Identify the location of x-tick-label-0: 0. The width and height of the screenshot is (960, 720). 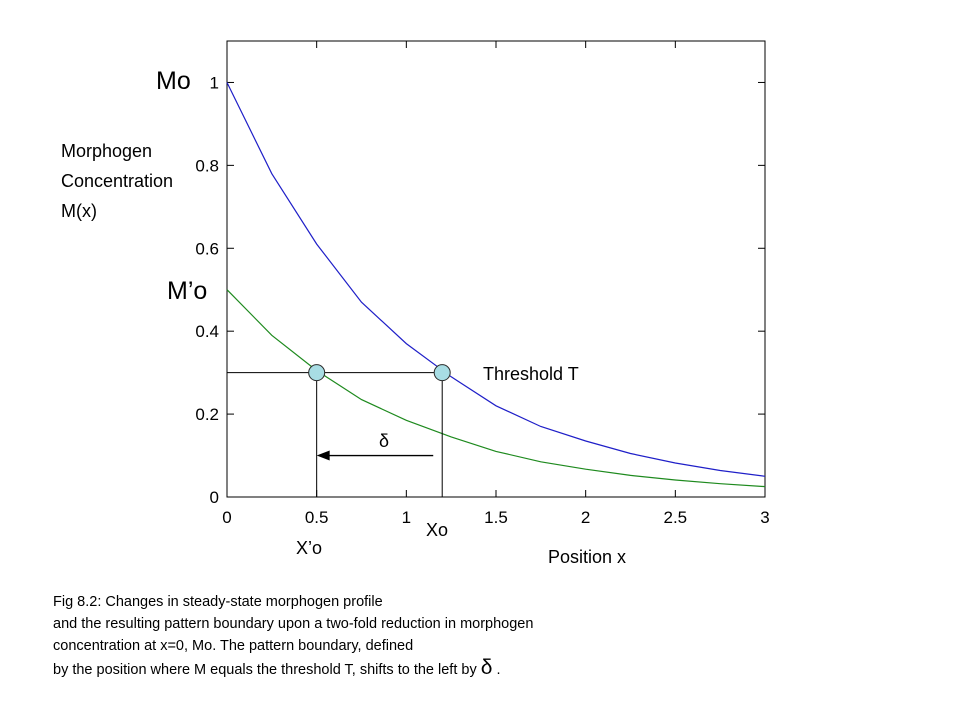
(226, 517).